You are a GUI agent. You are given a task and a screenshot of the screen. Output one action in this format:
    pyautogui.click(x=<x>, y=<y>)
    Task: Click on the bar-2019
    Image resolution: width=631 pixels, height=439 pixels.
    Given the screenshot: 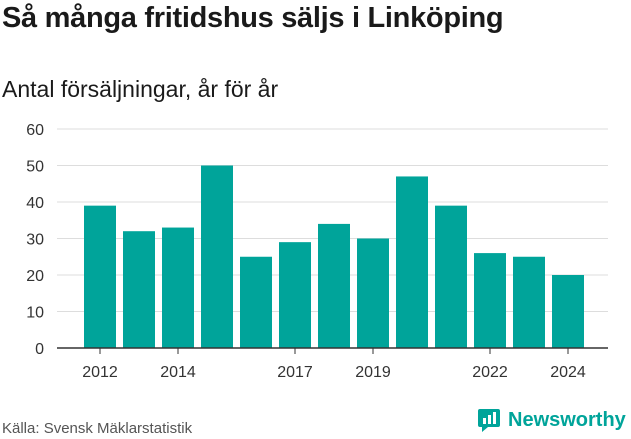 What is the action you would take?
    pyautogui.click(x=373, y=293)
    